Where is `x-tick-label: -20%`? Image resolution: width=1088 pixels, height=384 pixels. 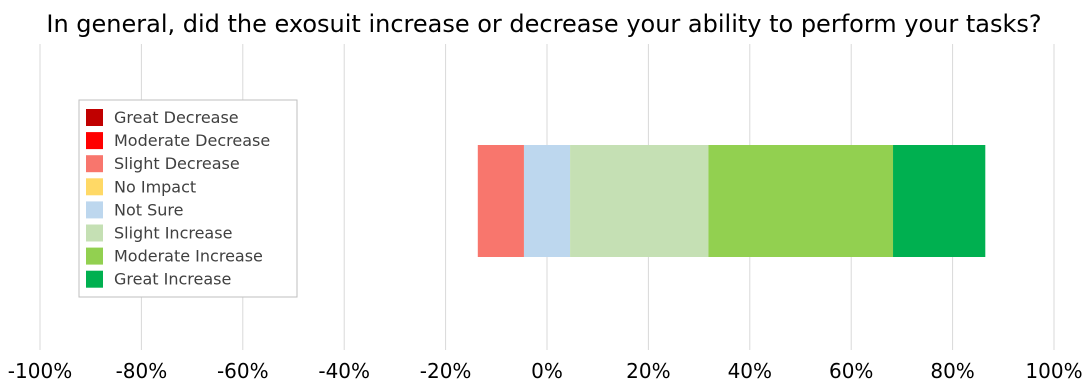
x-tick-label: -20% is located at coordinates (446, 371).